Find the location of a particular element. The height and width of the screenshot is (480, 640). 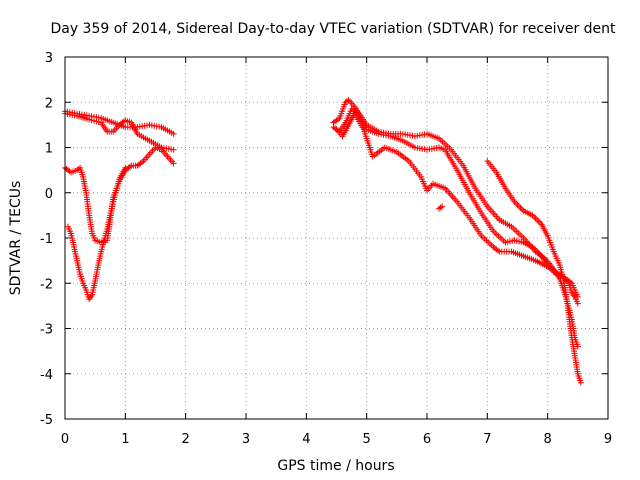

x-tick-label: 6 is located at coordinates (427, 439).